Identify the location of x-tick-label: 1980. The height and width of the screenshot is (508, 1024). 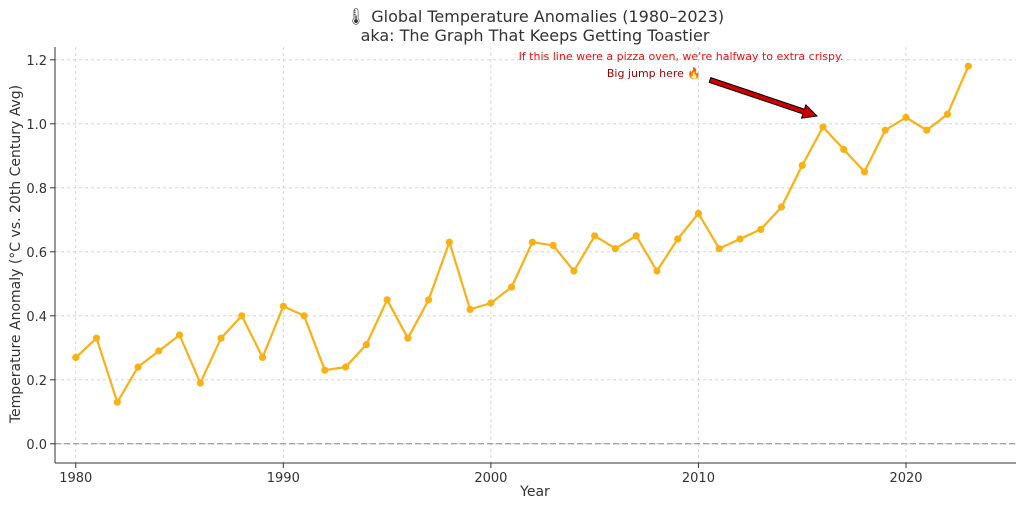
(75, 478).